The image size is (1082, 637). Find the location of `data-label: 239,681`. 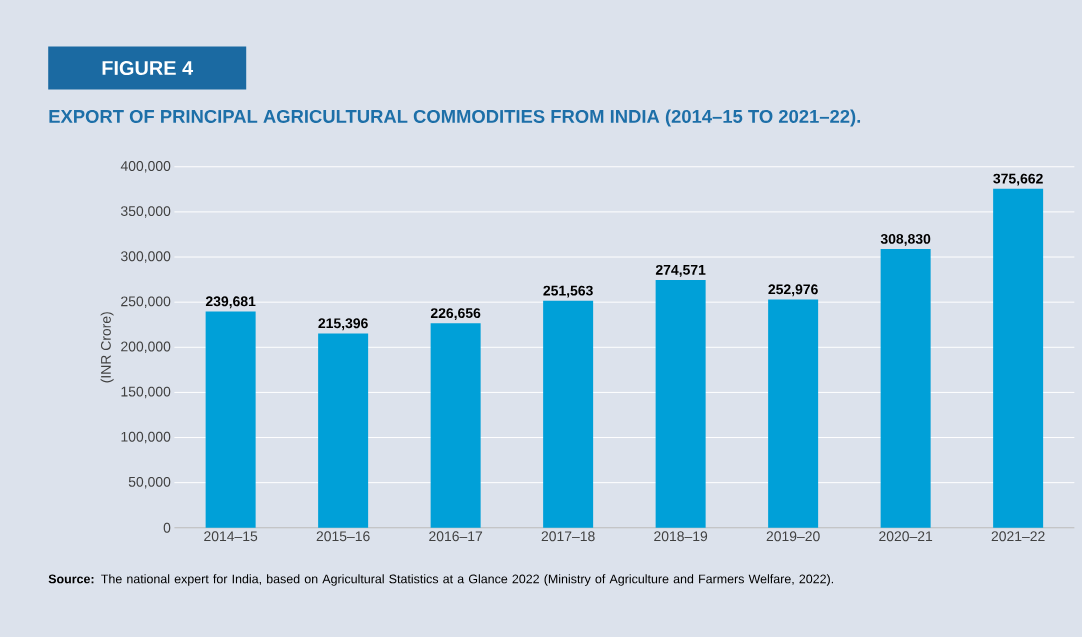

data-label: 239,681 is located at coordinates (230, 302).